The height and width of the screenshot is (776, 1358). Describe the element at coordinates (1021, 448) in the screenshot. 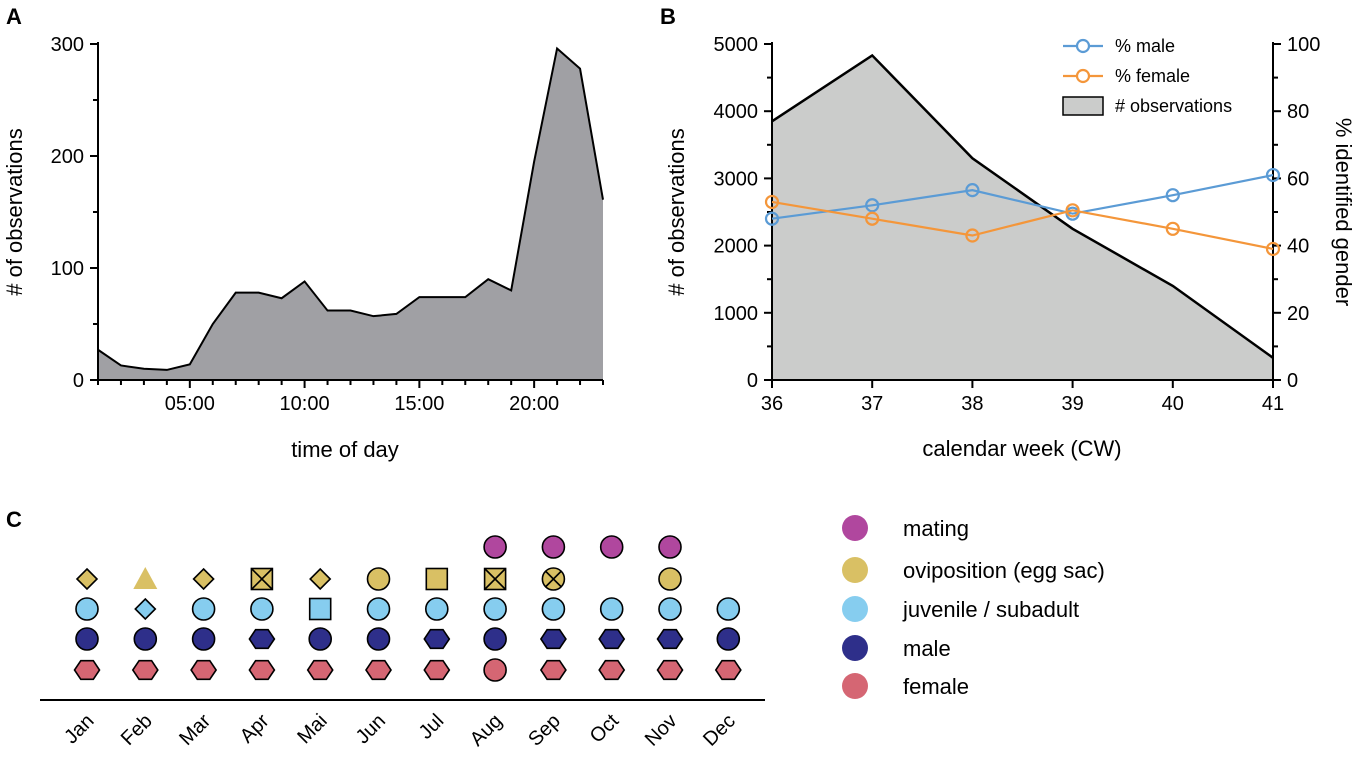

I see `panel-b-x-axis-label: calendar week (CW)` at that location.